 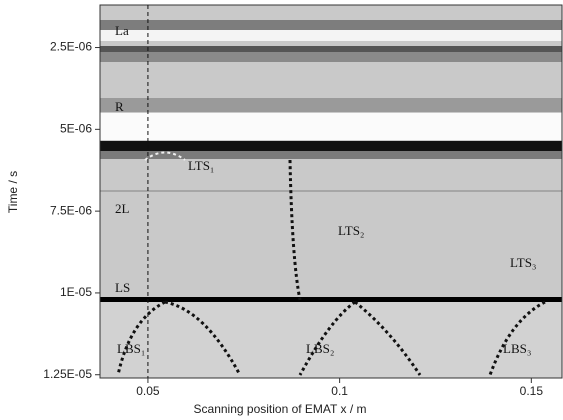 What do you see at coordinates (122, 30) in the screenshot?
I see `annotation: La` at bounding box center [122, 30].